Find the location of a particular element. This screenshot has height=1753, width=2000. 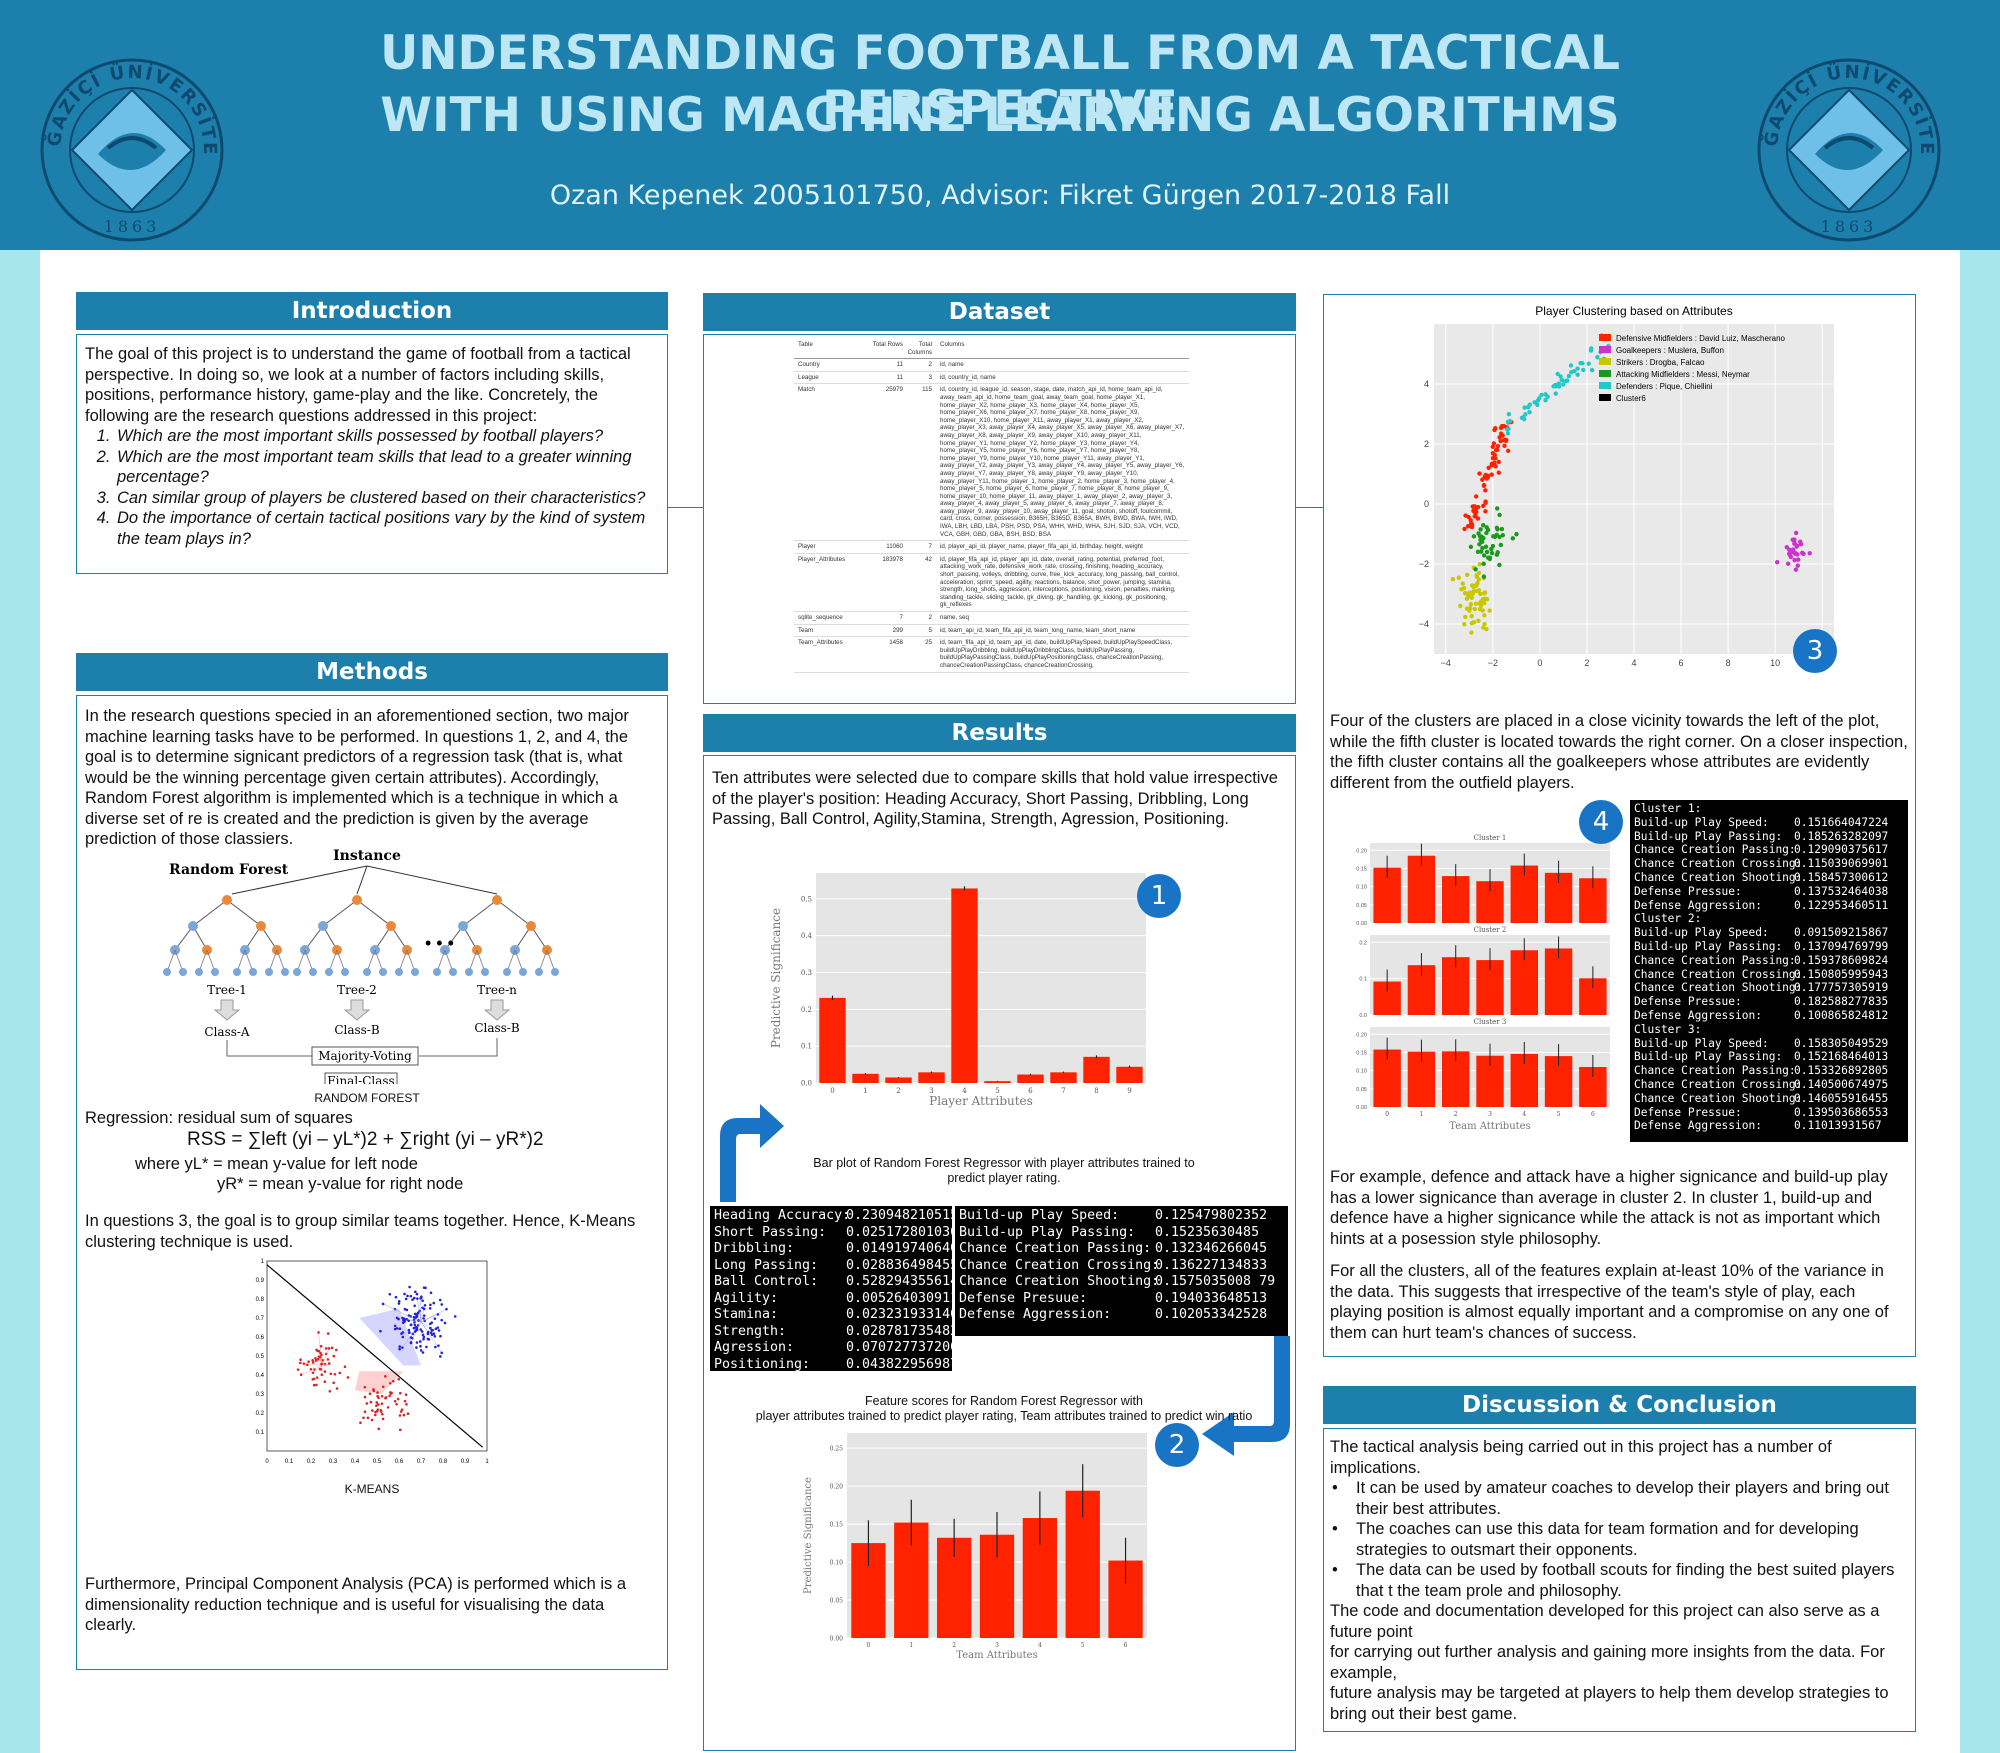

terminal-line: Defense Pressue: 0.139503686553 is located at coordinates (1769, 1113).